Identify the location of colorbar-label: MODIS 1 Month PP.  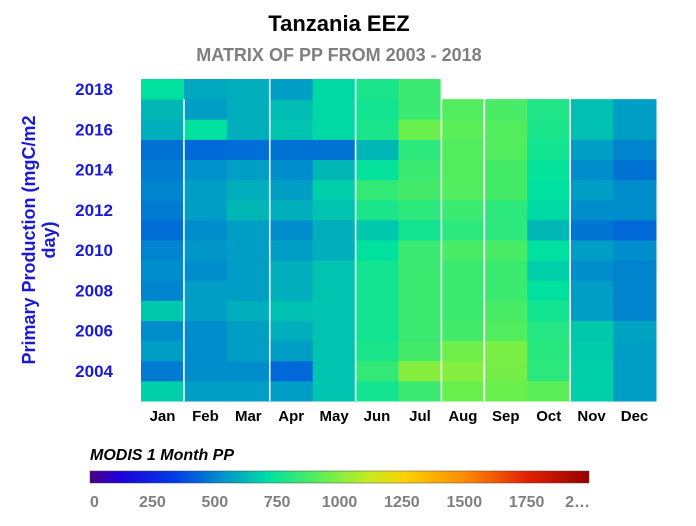
(162, 455).